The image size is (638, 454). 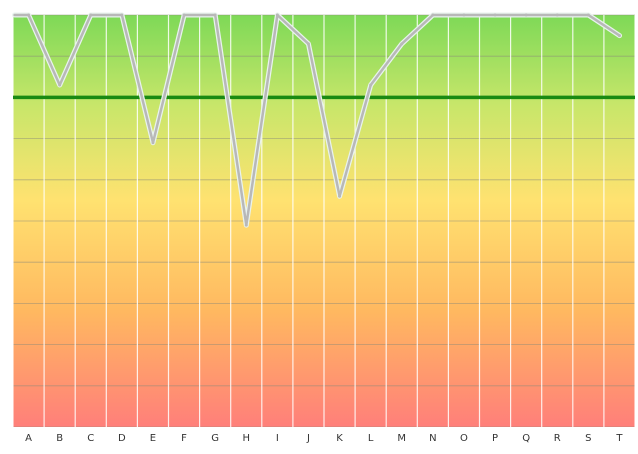 What do you see at coordinates (371, 85) in the screenshot?
I see `data-point-L` at bounding box center [371, 85].